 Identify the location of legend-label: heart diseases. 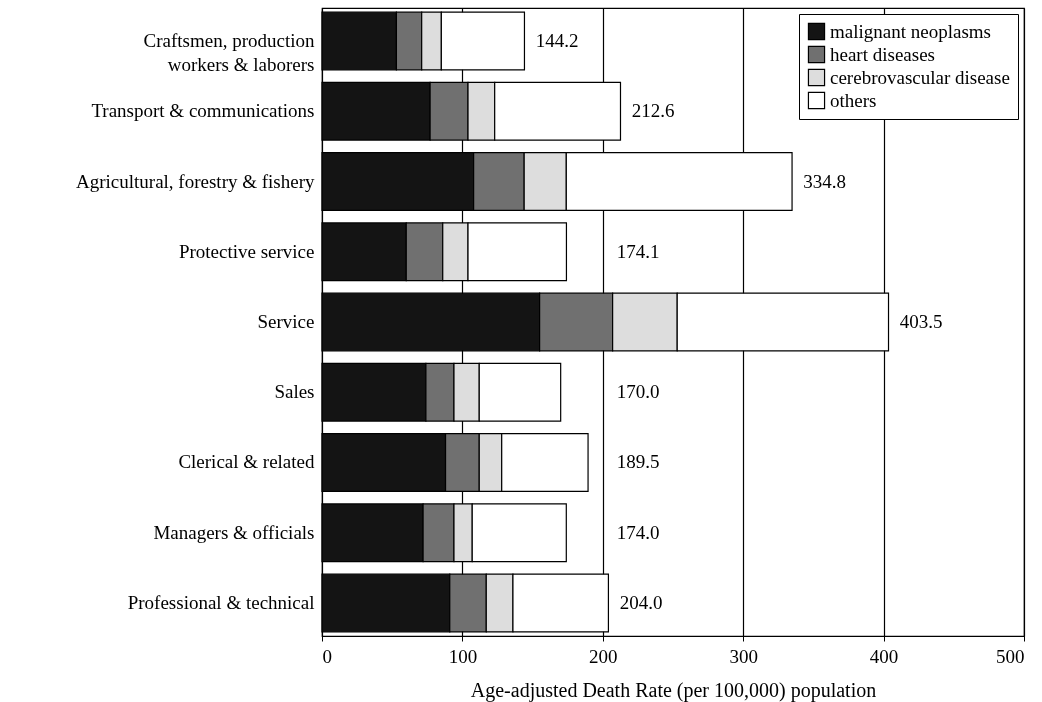
(882, 54).